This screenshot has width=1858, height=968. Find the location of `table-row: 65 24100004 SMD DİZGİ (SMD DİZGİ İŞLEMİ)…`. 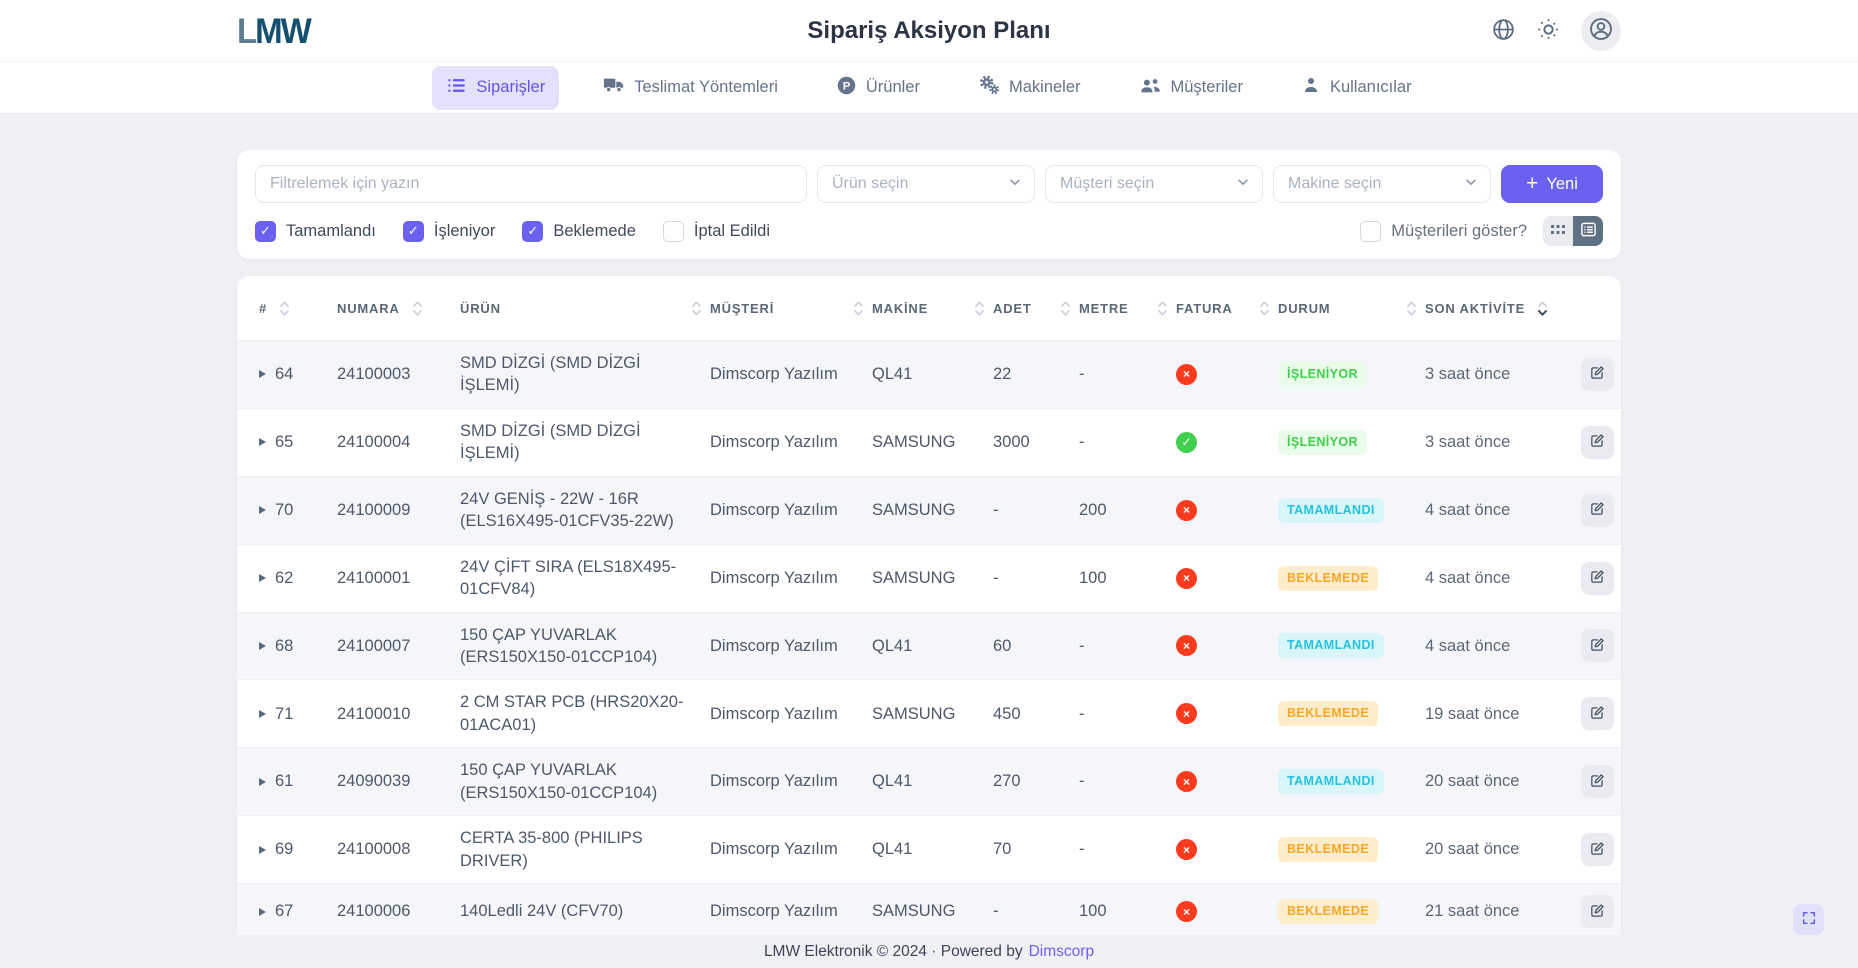

table-row: 65 24100004 SMD DİZGİ (SMD DİZGİ İŞLEMİ)… is located at coordinates (929, 443).